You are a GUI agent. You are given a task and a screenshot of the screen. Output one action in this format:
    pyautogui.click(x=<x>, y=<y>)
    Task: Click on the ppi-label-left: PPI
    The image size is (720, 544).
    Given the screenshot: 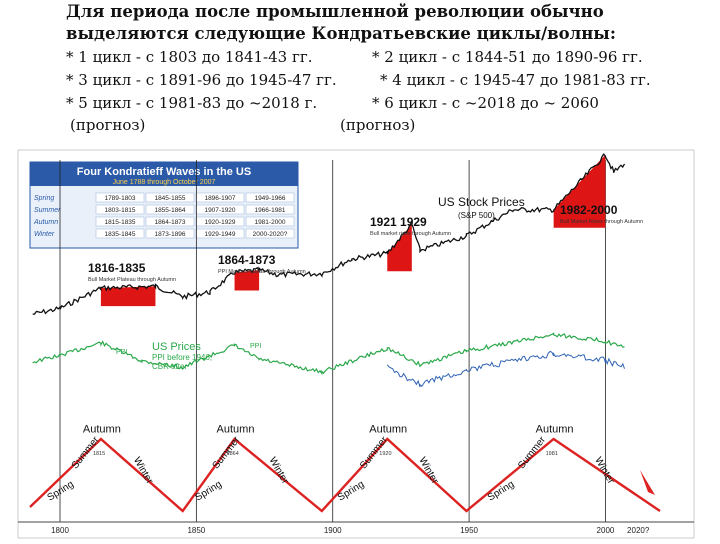 What is the action you would take?
    pyautogui.click(x=121, y=352)
    